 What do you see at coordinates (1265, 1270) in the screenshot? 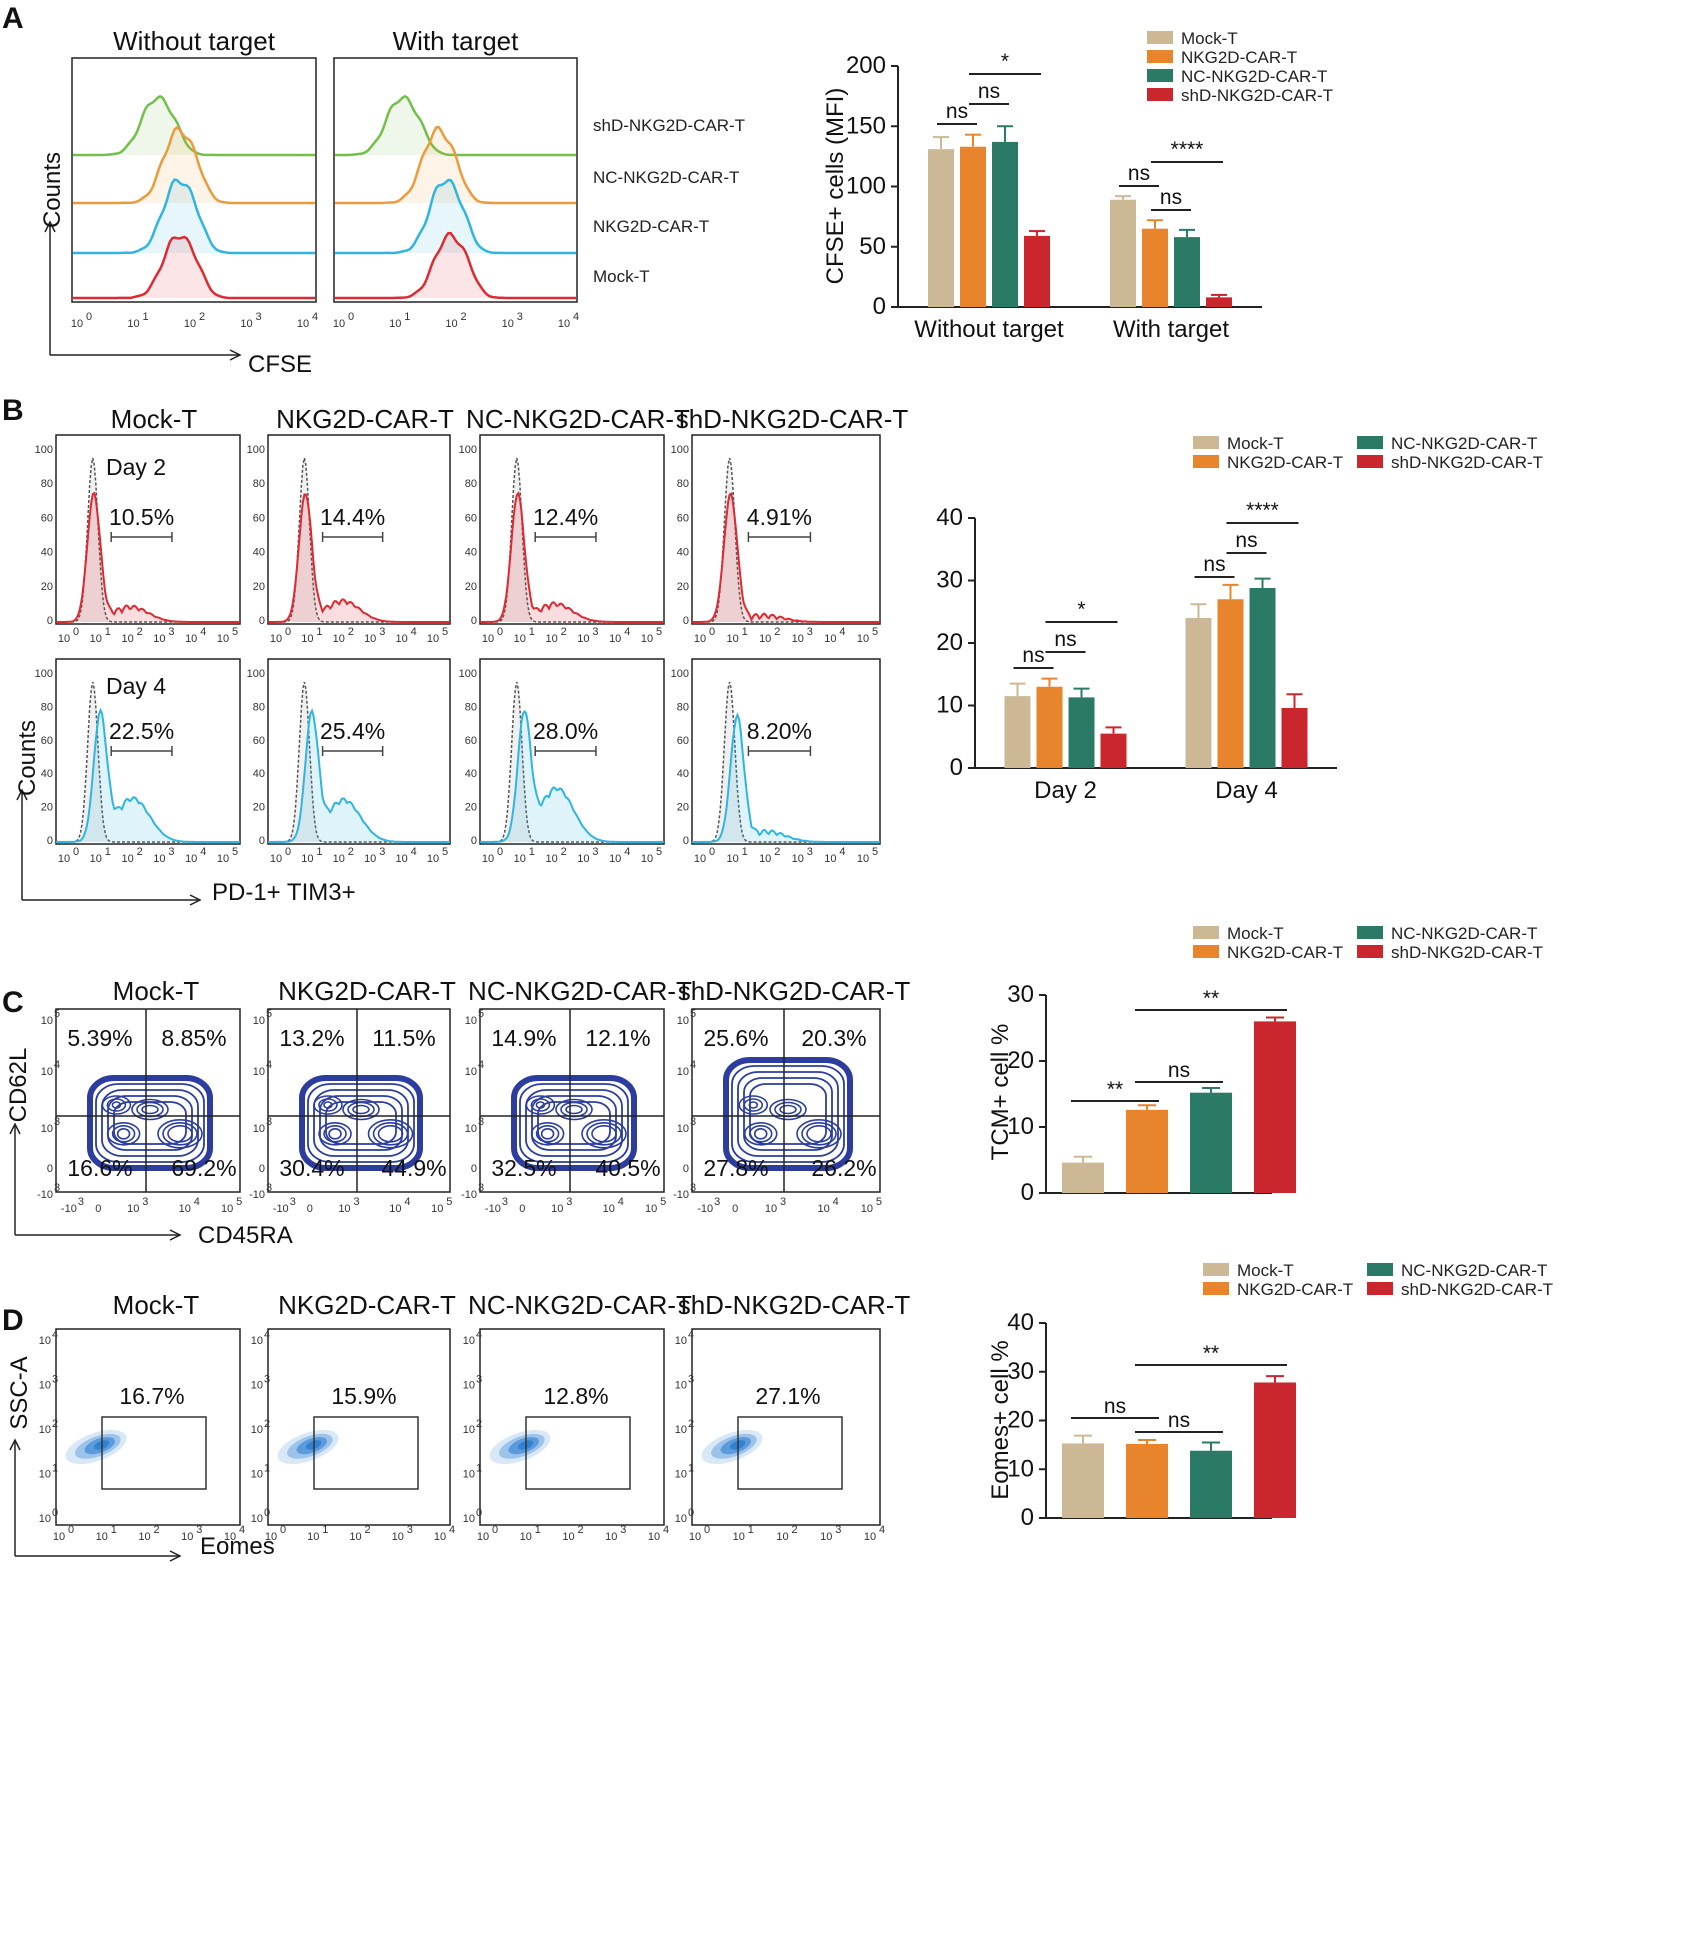
I see `legend-label: Mock-T` at bounding box center [1265, 1270].